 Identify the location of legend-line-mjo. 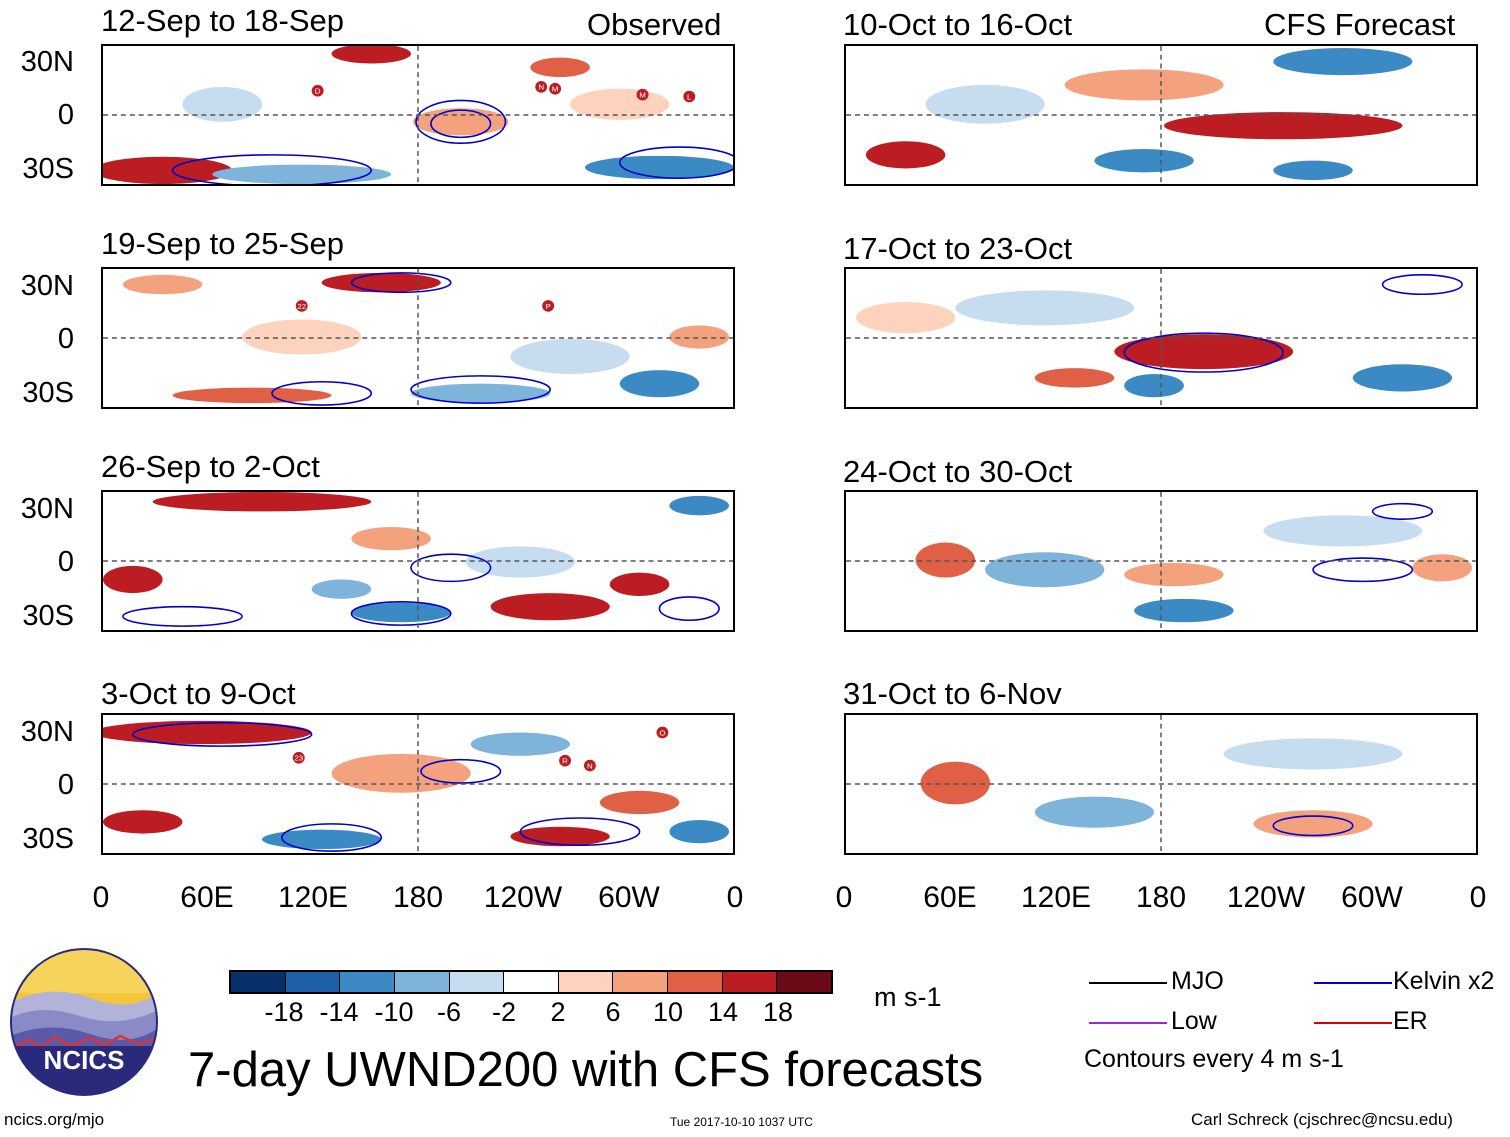
(1128, 983).